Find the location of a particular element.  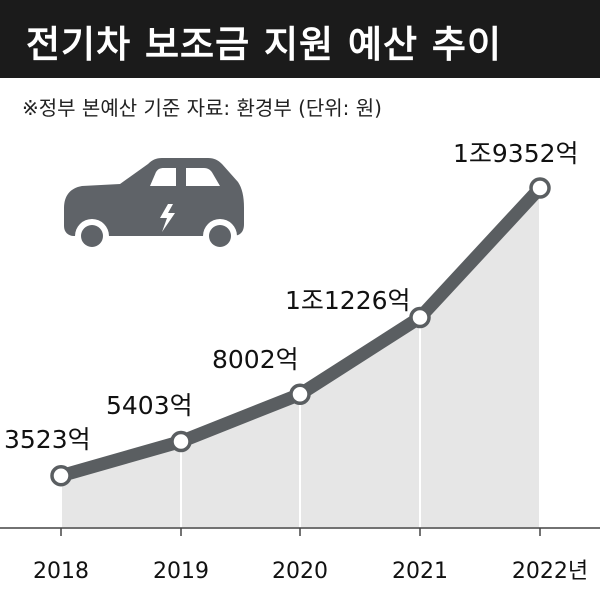

x-tick-label-2022년: 2022년 is located at coordinates (550, 571).